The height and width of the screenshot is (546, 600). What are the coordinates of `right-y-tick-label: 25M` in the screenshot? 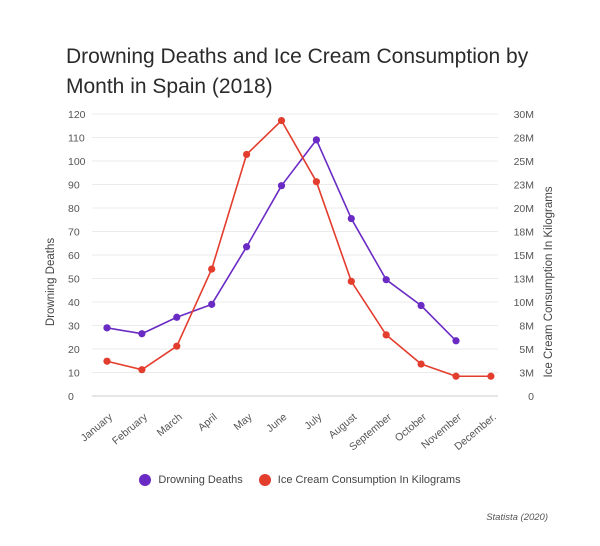 It's located at (524, 162).